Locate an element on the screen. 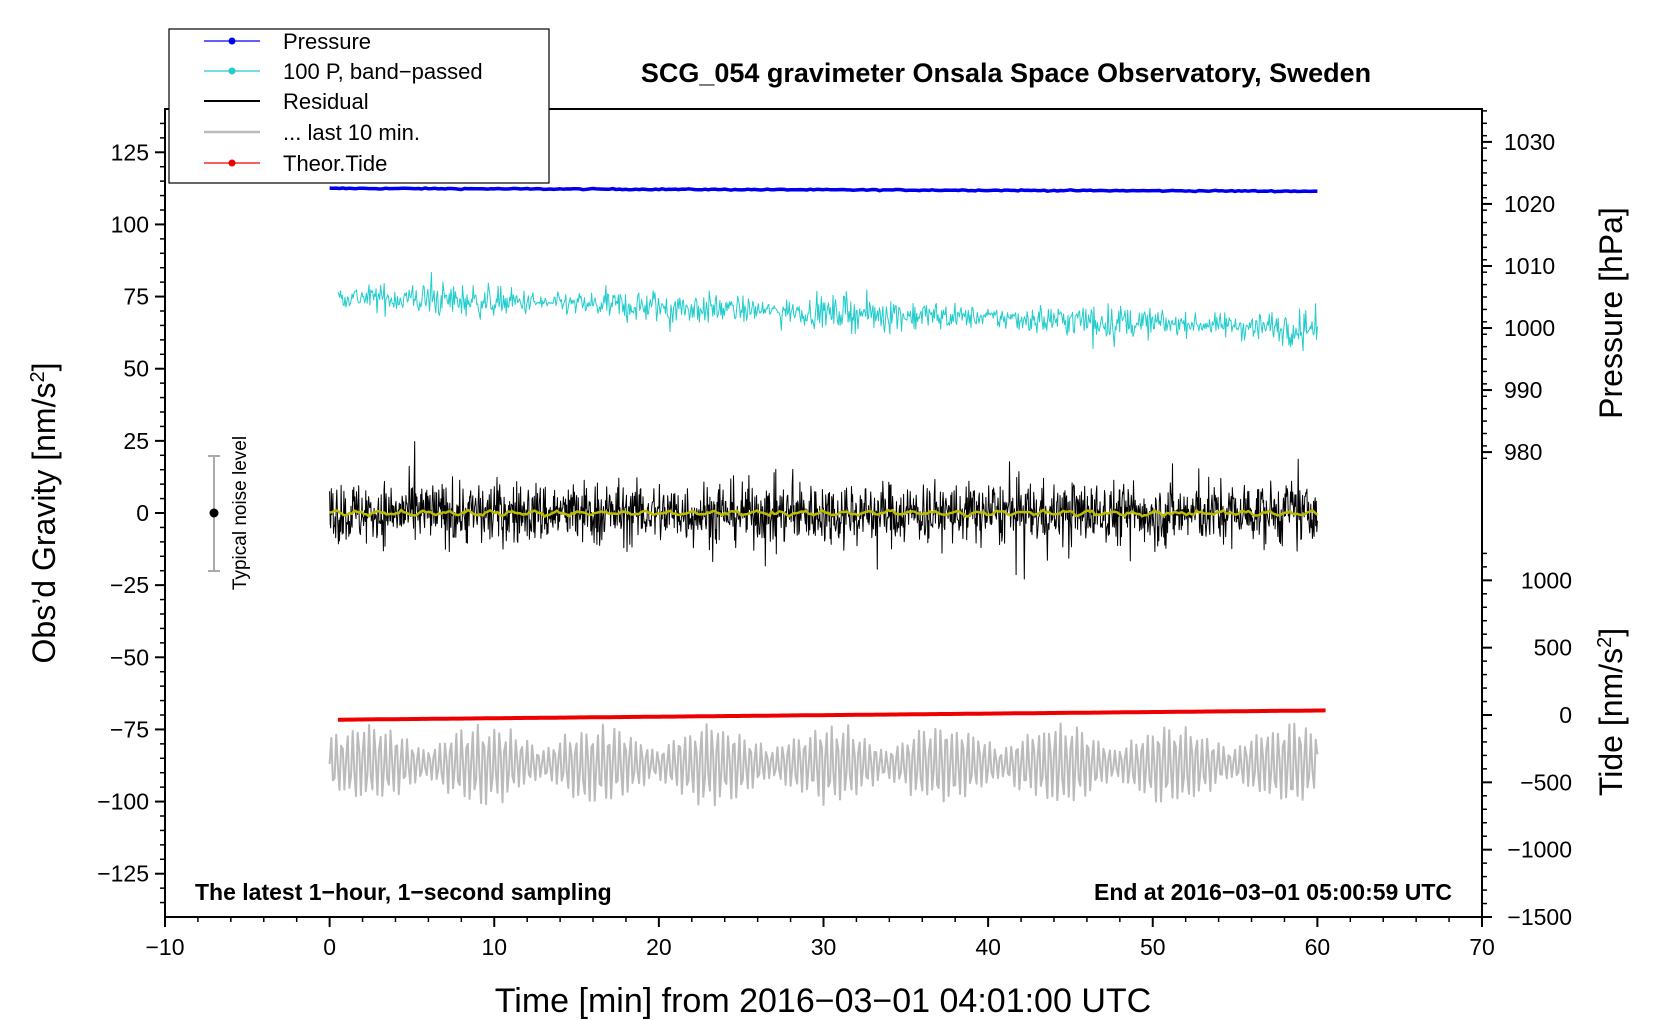  series-residual-smoothed is located at coordinates (824, 513).